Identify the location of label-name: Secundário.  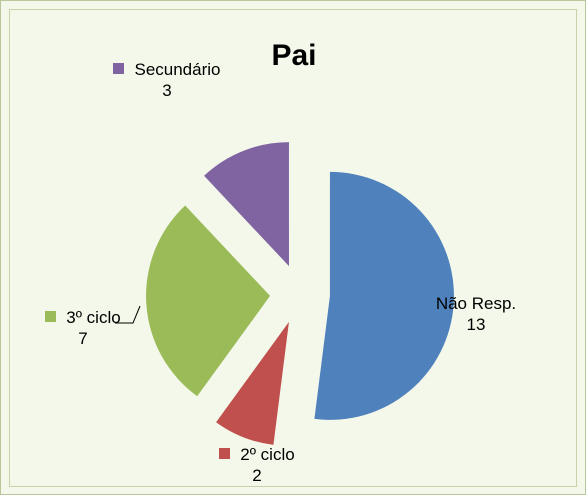
(177, 69).